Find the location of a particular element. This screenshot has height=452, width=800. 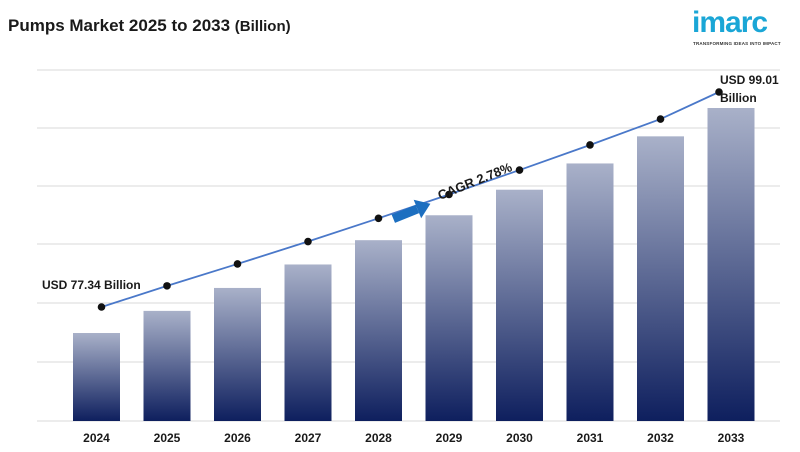

x-tick-label: 2033 is located at coordinates (731, 438).